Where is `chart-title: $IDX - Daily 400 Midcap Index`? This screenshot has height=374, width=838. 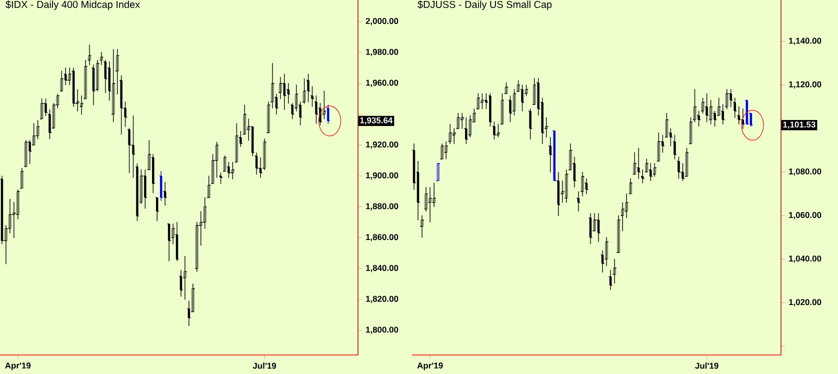
chart-title: $IDX - Daily 400 Midcap Index is located at coordinates (73, 5).